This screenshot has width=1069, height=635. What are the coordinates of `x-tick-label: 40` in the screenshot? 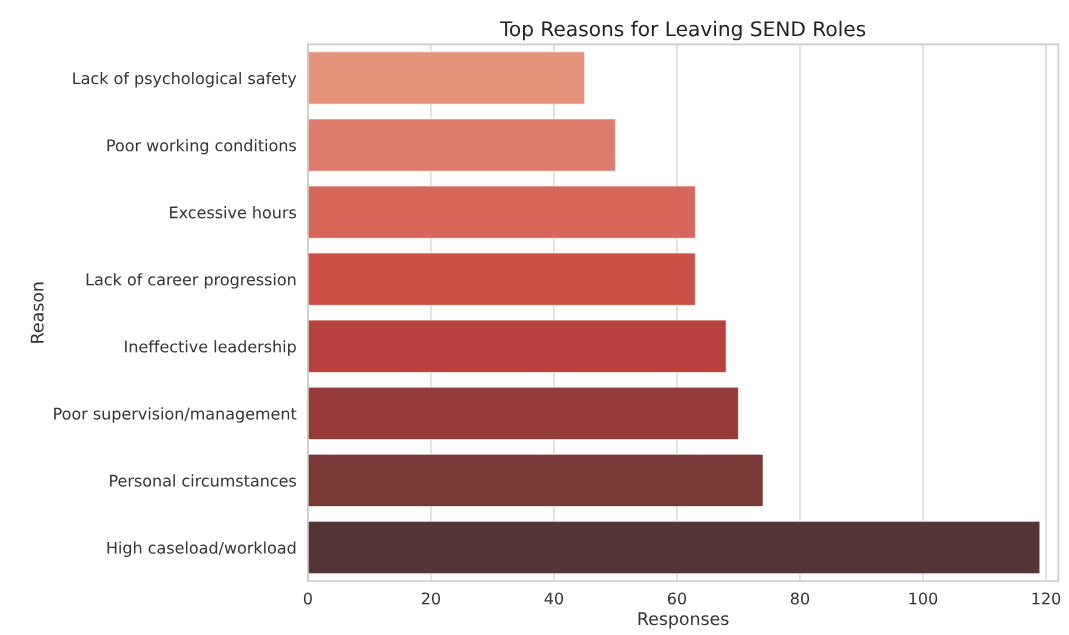 It's located at (554, 598).